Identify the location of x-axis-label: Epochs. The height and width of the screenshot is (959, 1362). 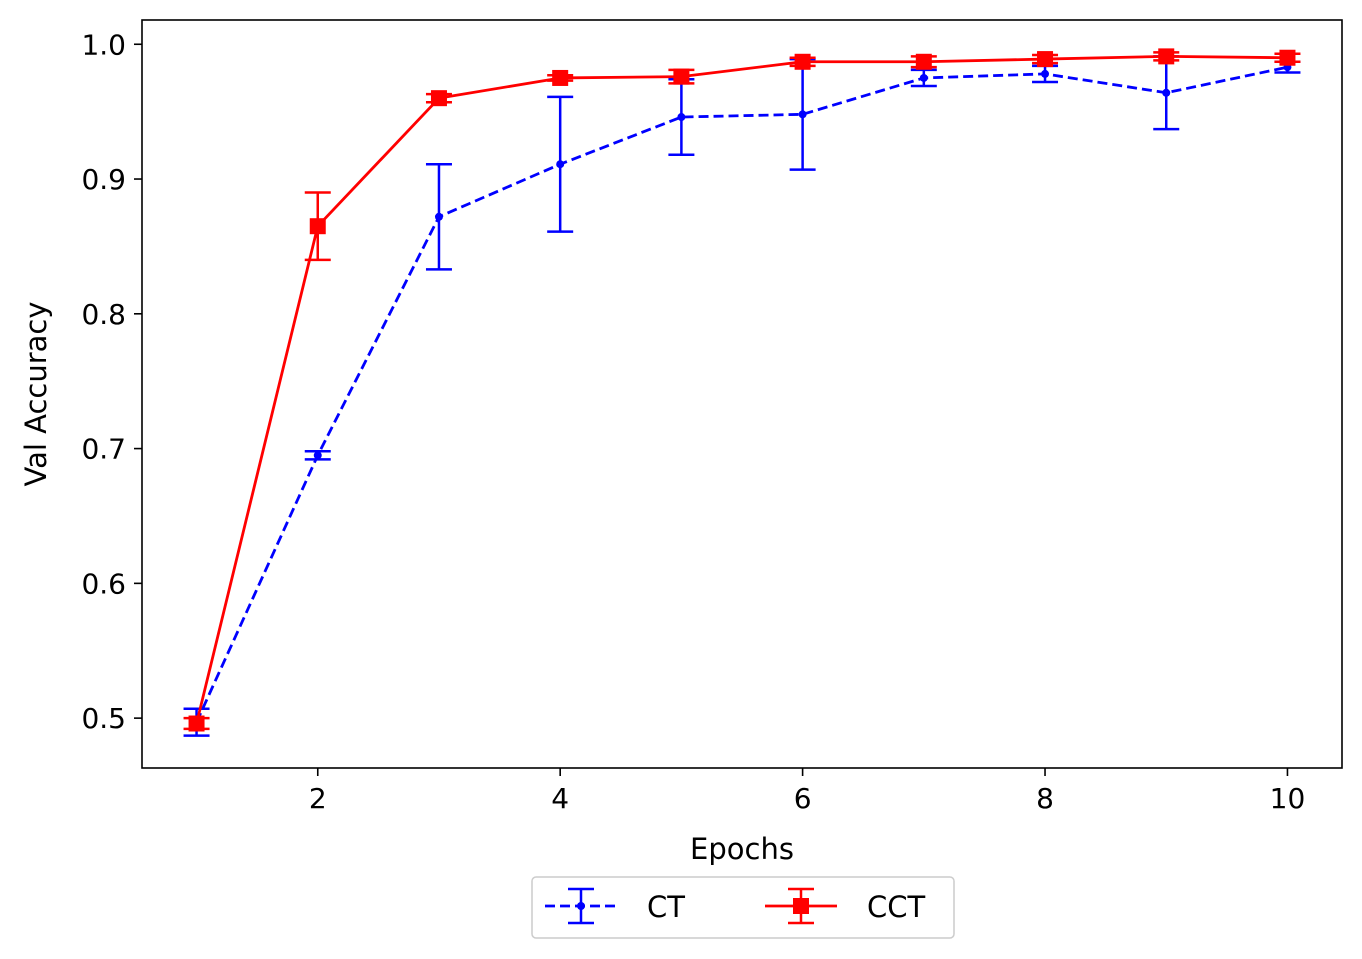
(742, 849).